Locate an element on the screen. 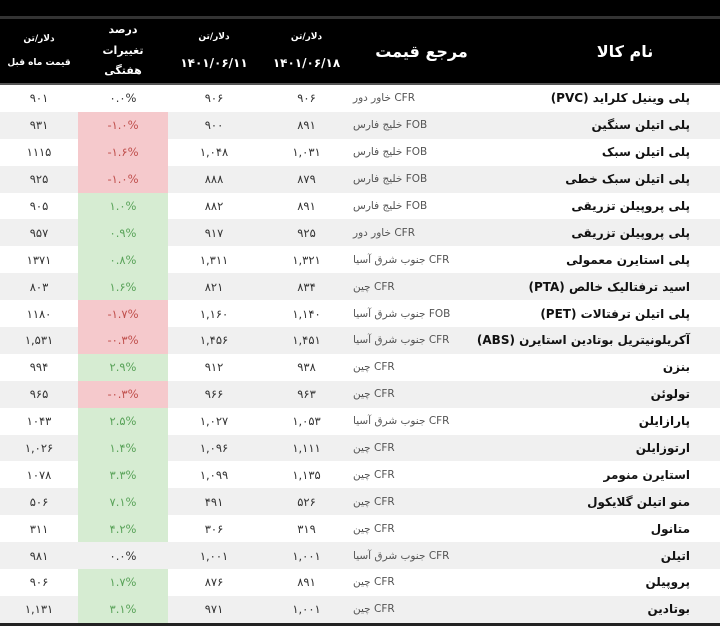 The width and height of the screenshot is (720, 626). current-price-cell: ۳۱۹ is located at coordinates (306, 528).